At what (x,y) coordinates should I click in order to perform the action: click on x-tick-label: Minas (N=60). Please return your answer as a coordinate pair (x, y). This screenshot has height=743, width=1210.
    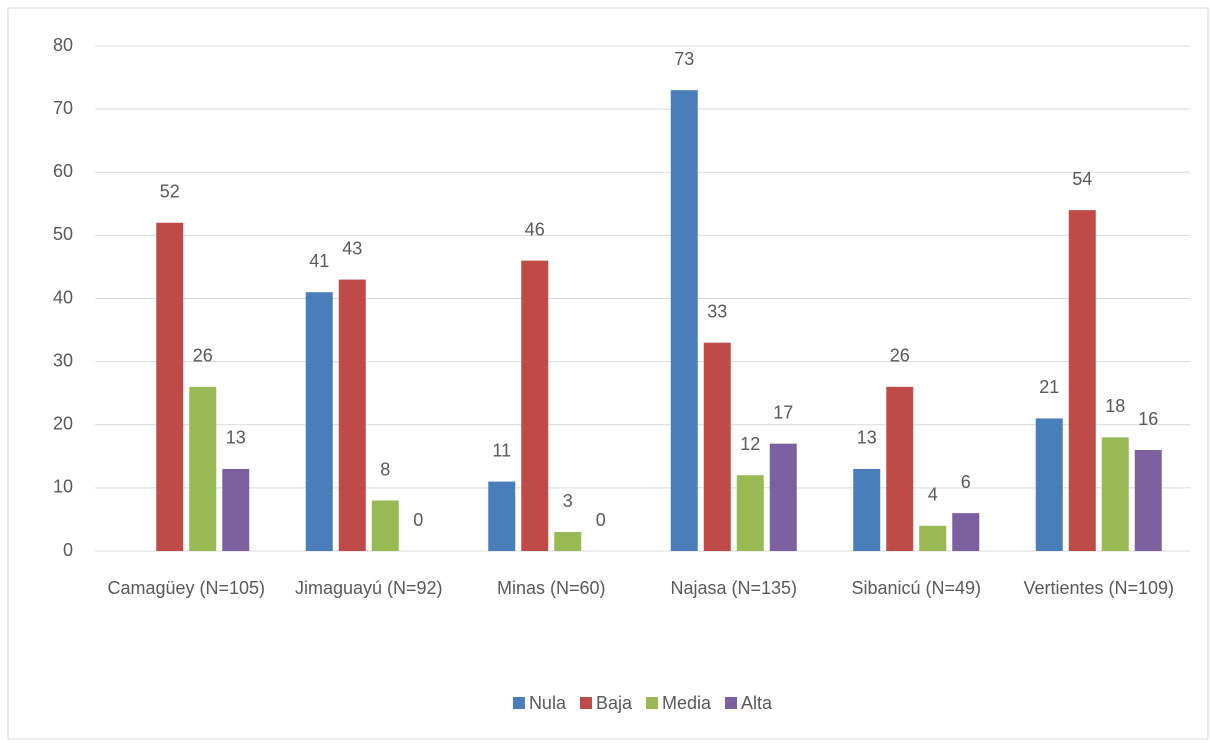
    Looking at the image, I should click on (551, 588).